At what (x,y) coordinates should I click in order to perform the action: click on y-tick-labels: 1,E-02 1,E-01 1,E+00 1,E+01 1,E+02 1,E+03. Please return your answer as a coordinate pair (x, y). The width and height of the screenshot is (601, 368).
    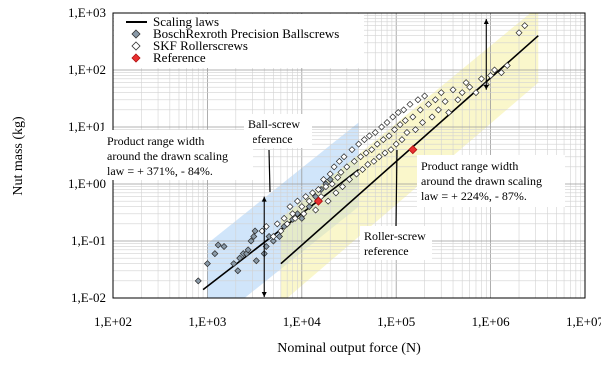
    Looking at the image, I should click on (87, 155).